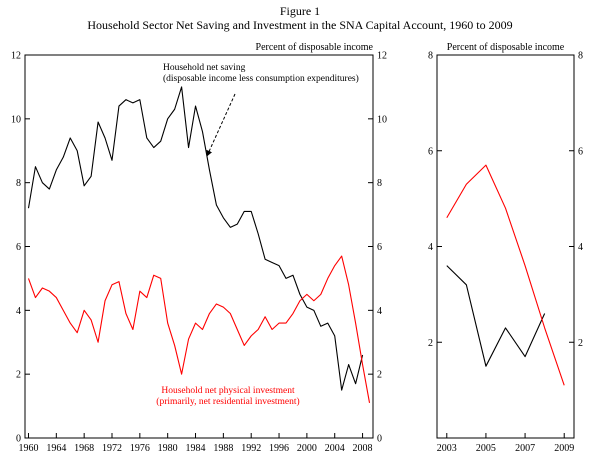 The width and height of the screenshot is (600, 476). Describe the element at coordinates (525, 448) in the screenshot. I see `svg-text: 2007` at that location.